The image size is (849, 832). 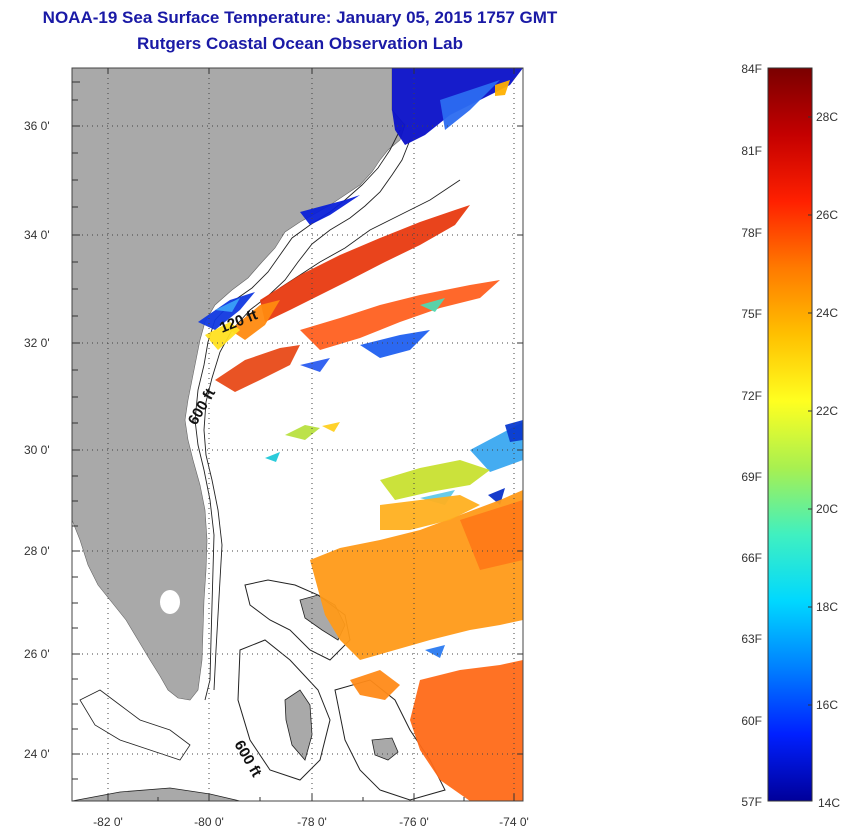 What do you see at coordinates (156, 794) in the screenshot?
I see `land-cuba` at bounding box center [156, 794].